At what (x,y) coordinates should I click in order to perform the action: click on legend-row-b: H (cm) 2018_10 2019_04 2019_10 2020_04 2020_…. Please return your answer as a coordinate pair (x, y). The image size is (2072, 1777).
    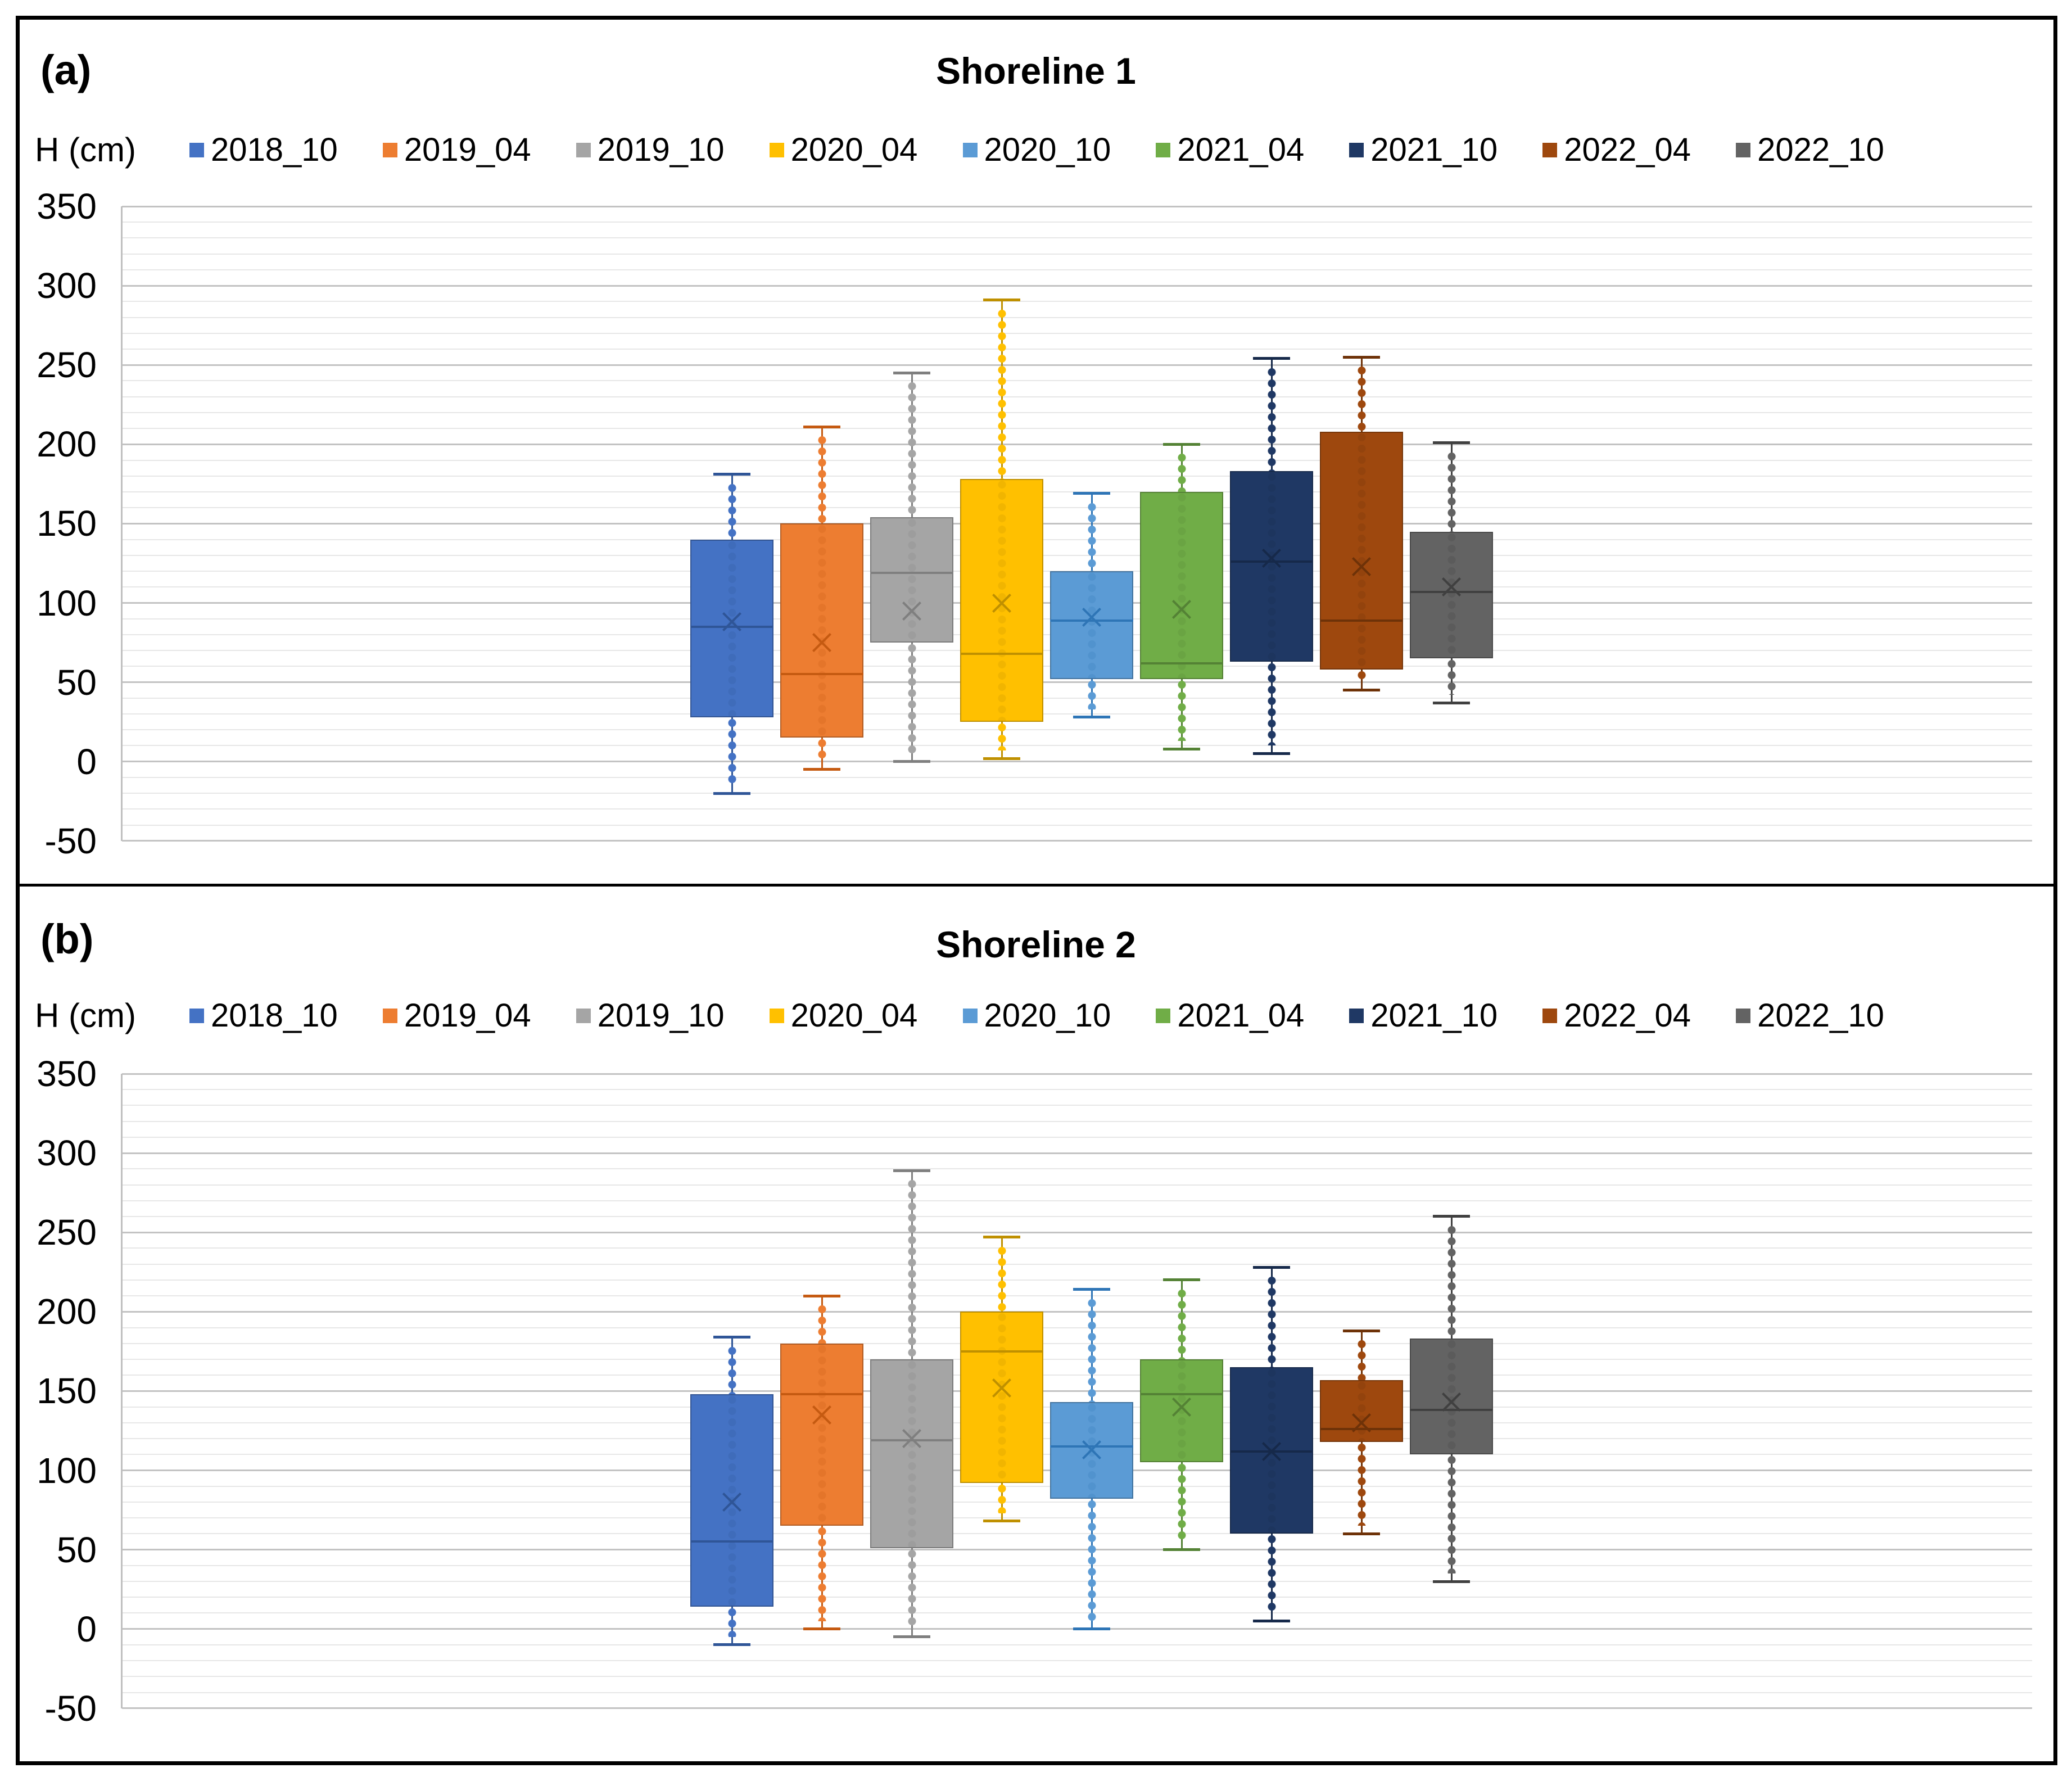
    Looking at the image, I should click on (959, 1015).